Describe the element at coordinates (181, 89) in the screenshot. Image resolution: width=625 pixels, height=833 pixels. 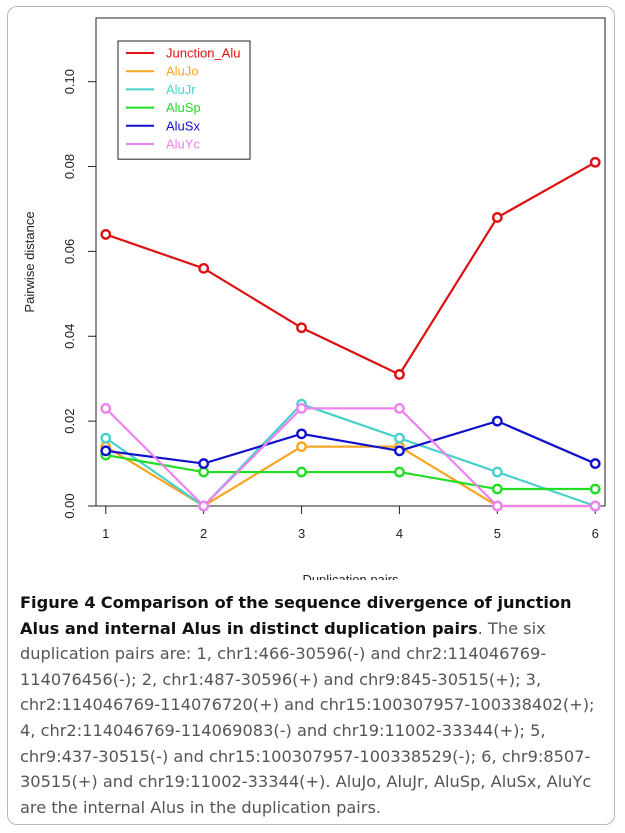
I see `legend-label: AluJr` at that location.